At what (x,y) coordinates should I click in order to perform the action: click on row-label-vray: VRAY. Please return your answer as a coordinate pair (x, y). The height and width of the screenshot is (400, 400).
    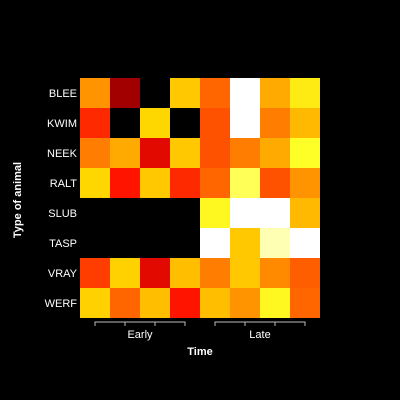
    Looking at the image, I should click on (63, 274).